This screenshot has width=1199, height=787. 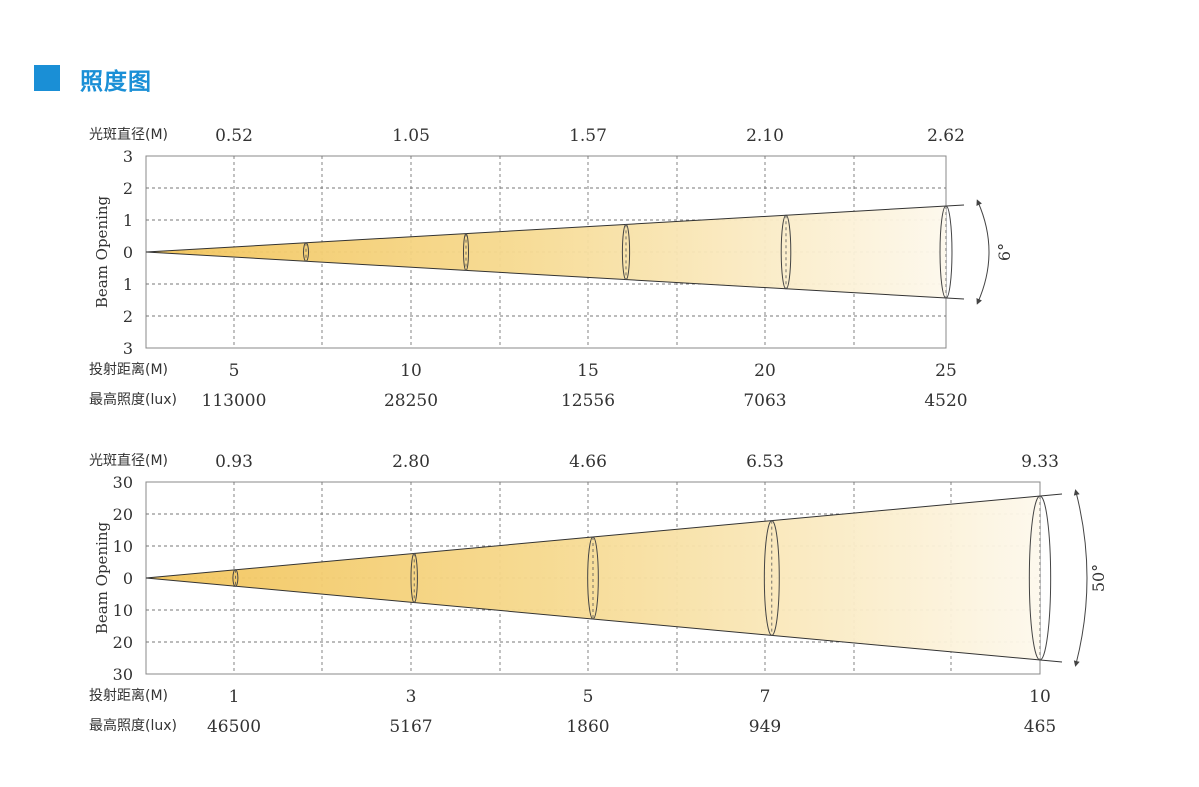 I want to click on beam-angle-label: 50°, so click(x=1098, y=578).